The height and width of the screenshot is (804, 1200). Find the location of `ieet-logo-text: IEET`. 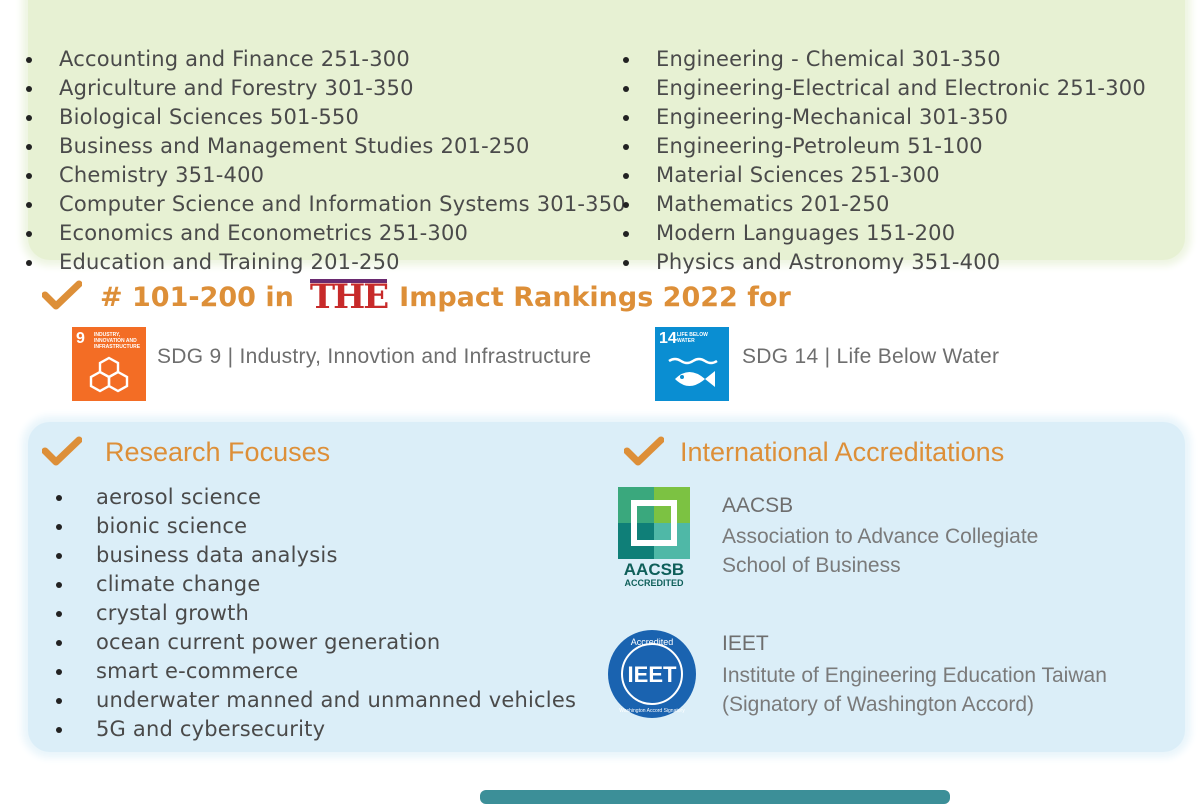

ieet-logo-text: IEET is located at coordinates (652, 674).